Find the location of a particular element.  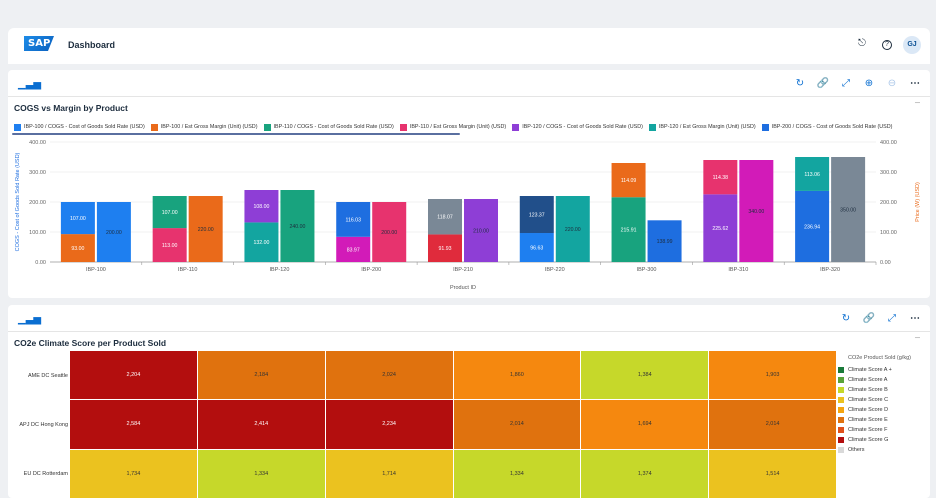

bar-data-label: 116.03 is located at coordinates (353, 220).